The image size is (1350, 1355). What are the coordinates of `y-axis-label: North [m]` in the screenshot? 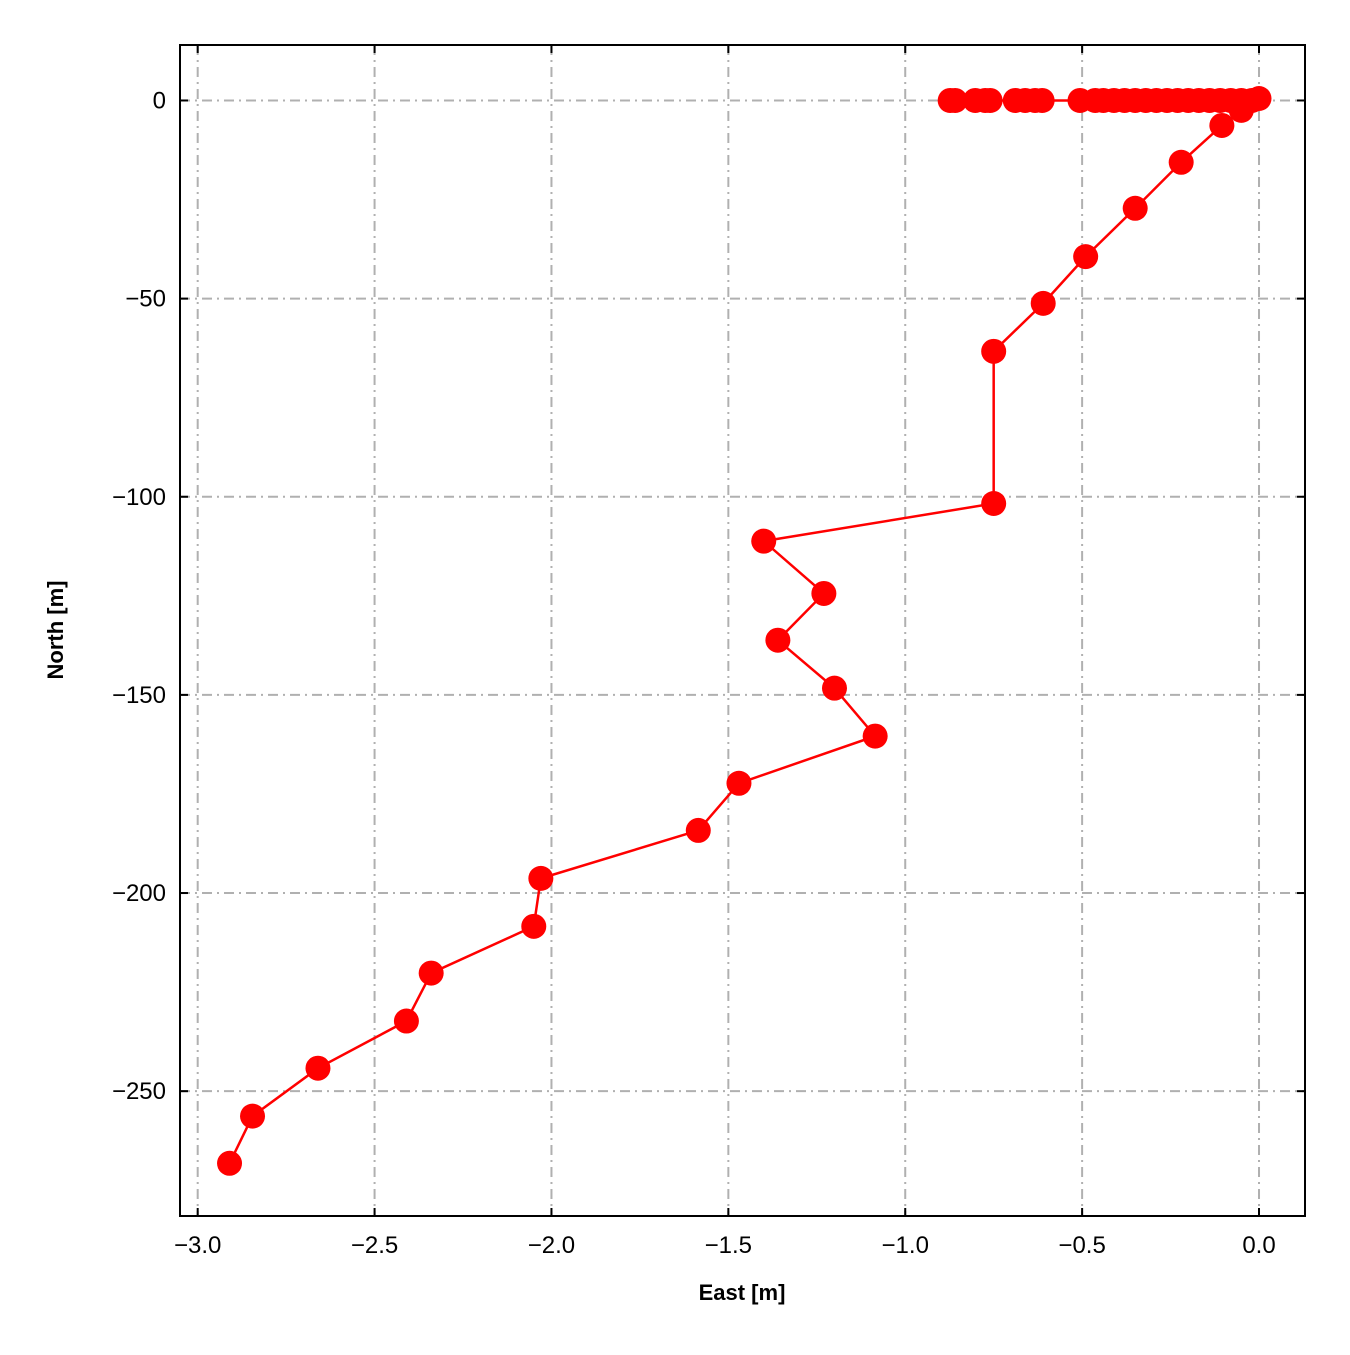 It's located at (55, 630).